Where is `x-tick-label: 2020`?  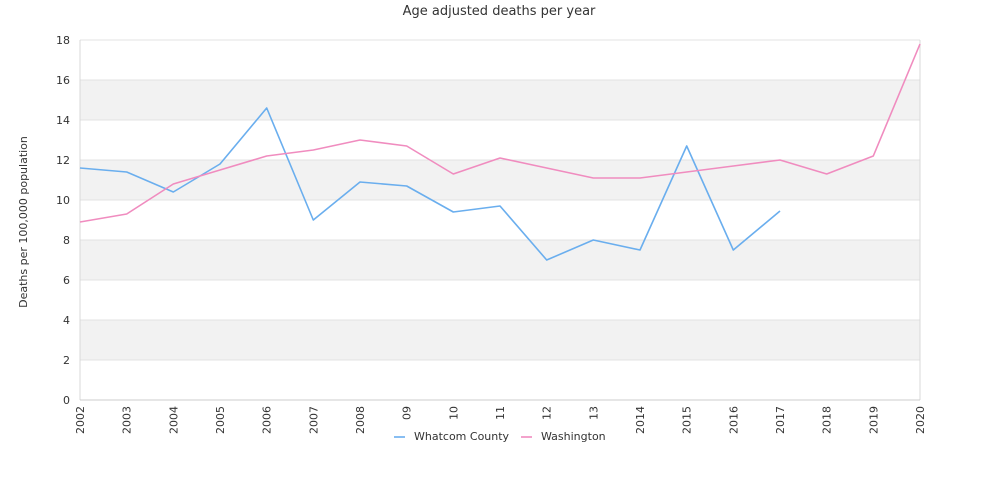 x-tick-label: 2020 is located at coordinates (920, 420).